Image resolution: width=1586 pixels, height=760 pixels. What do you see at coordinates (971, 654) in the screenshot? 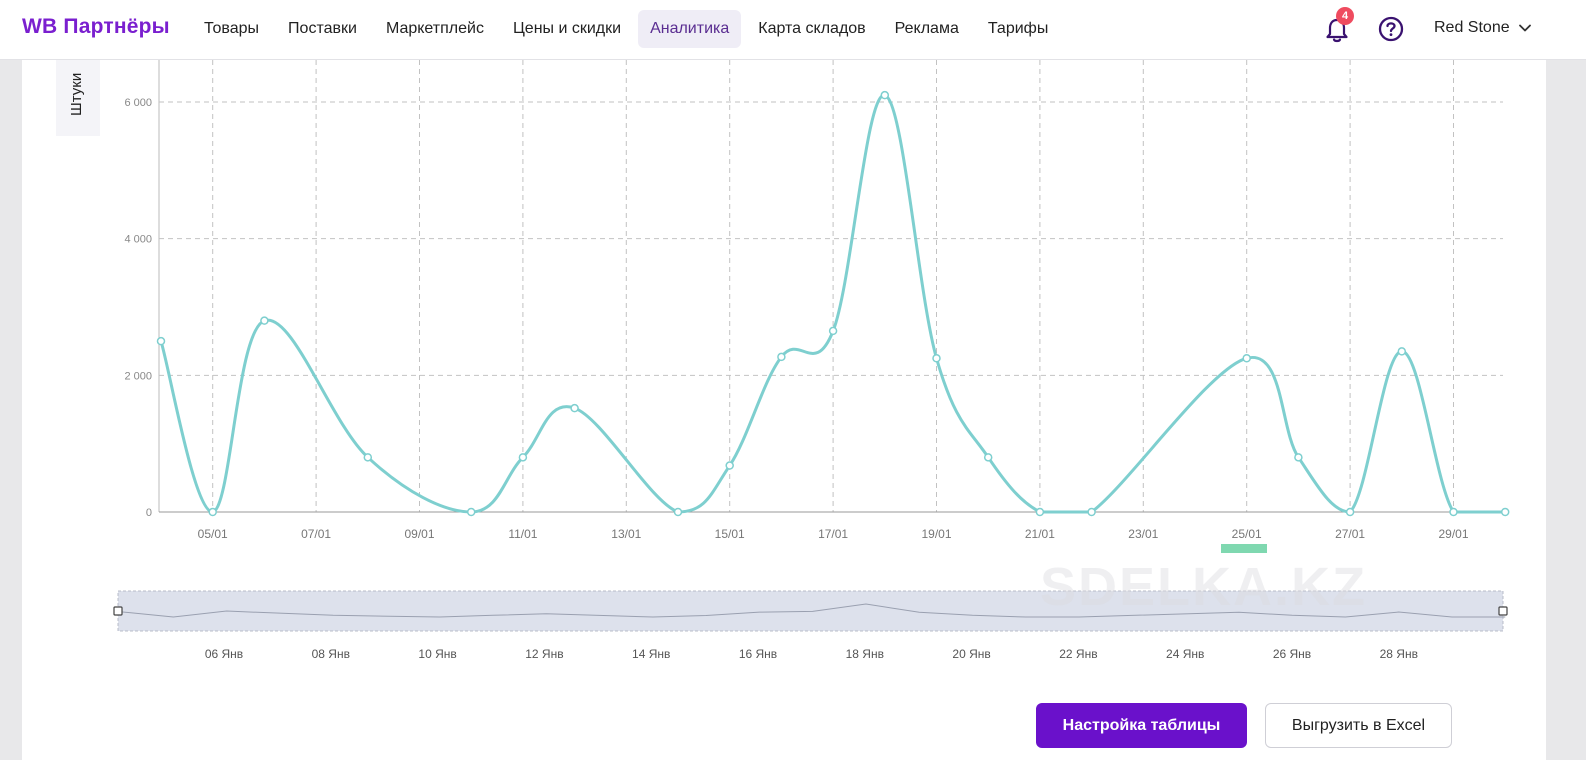
I see `navigator-tick-label: 20 Янв` at bounding box center [971, 654].